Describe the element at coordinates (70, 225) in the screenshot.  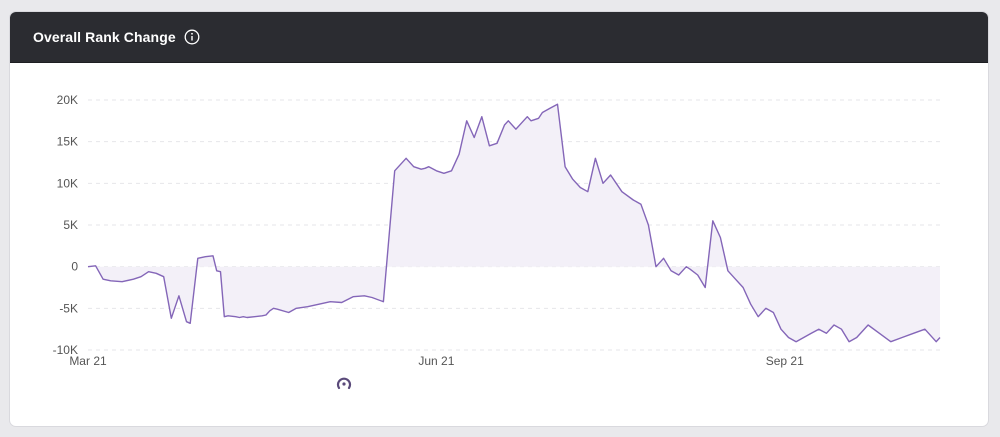
I see `y-tick-label: 5K` at that location.